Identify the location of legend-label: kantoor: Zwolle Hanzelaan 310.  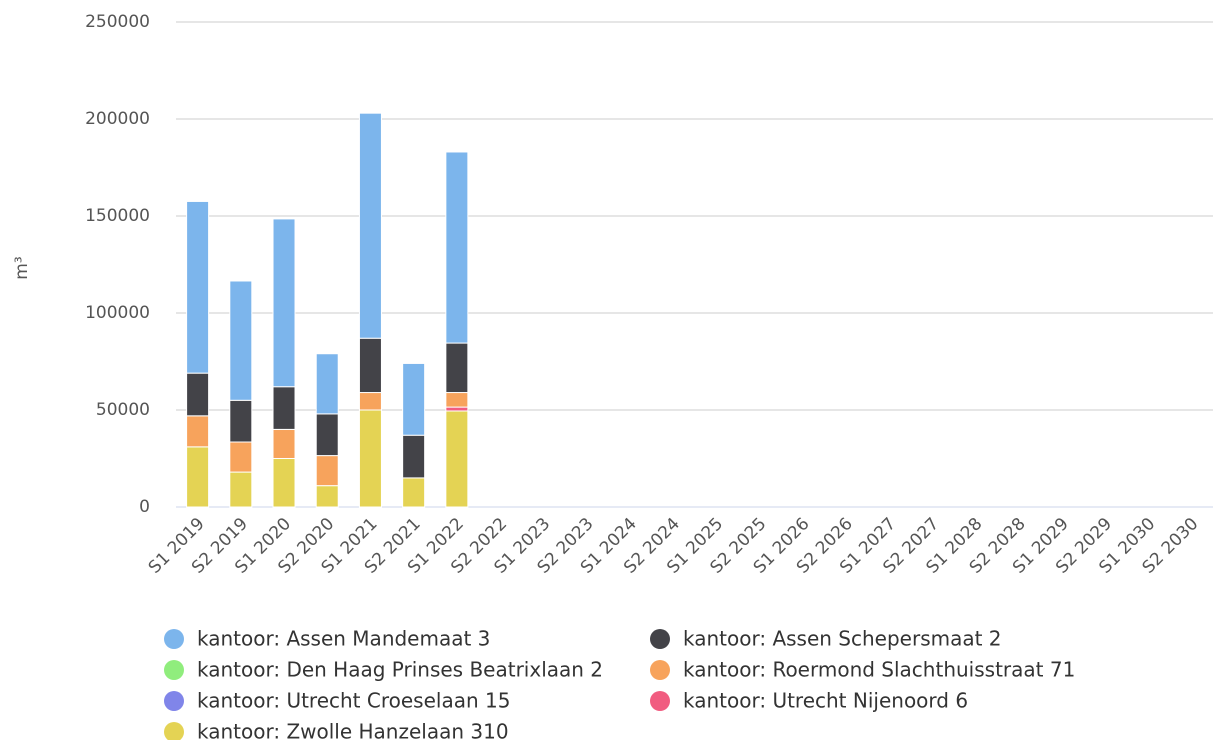
(353, 730).